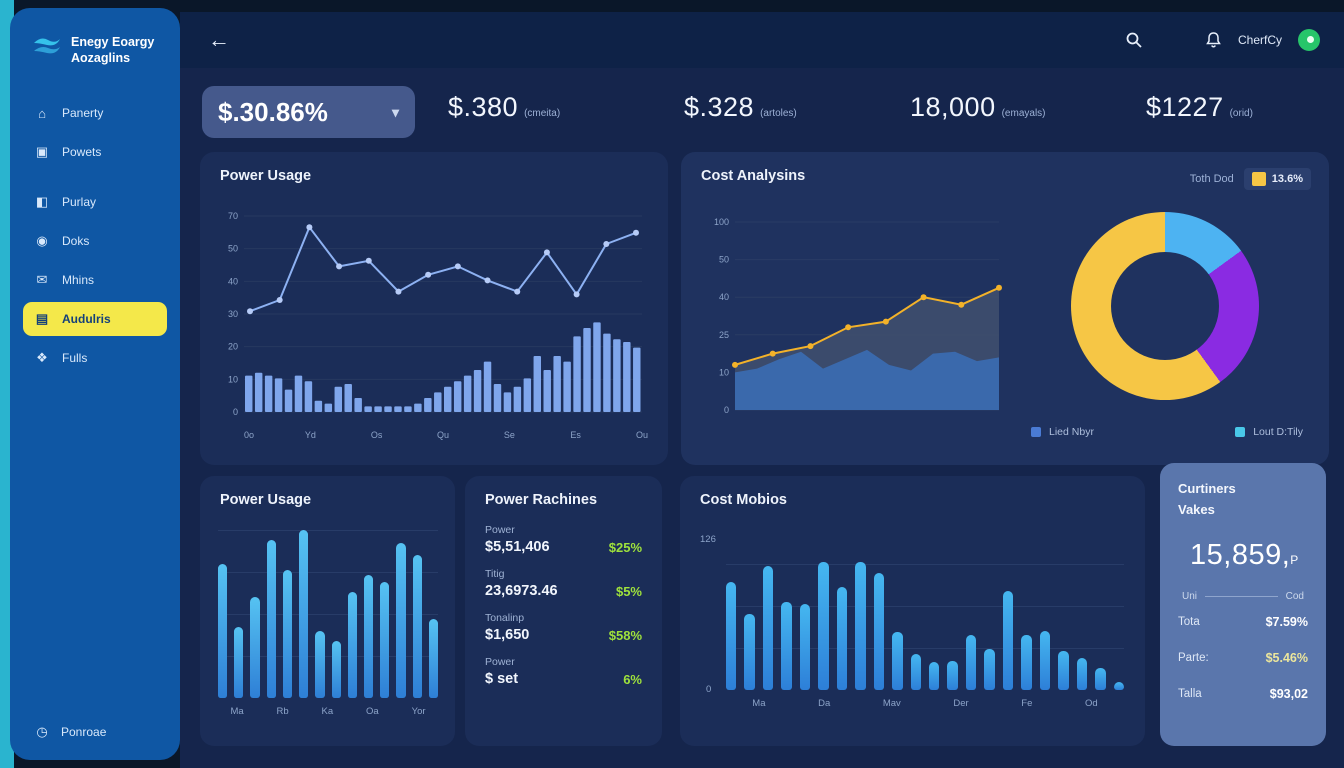 This screenshot has height=768, width=1344. What do you see at coordinates (377, 435) in the screenshot?
I see `svg-text: Os` at bounding box center [377, 435].